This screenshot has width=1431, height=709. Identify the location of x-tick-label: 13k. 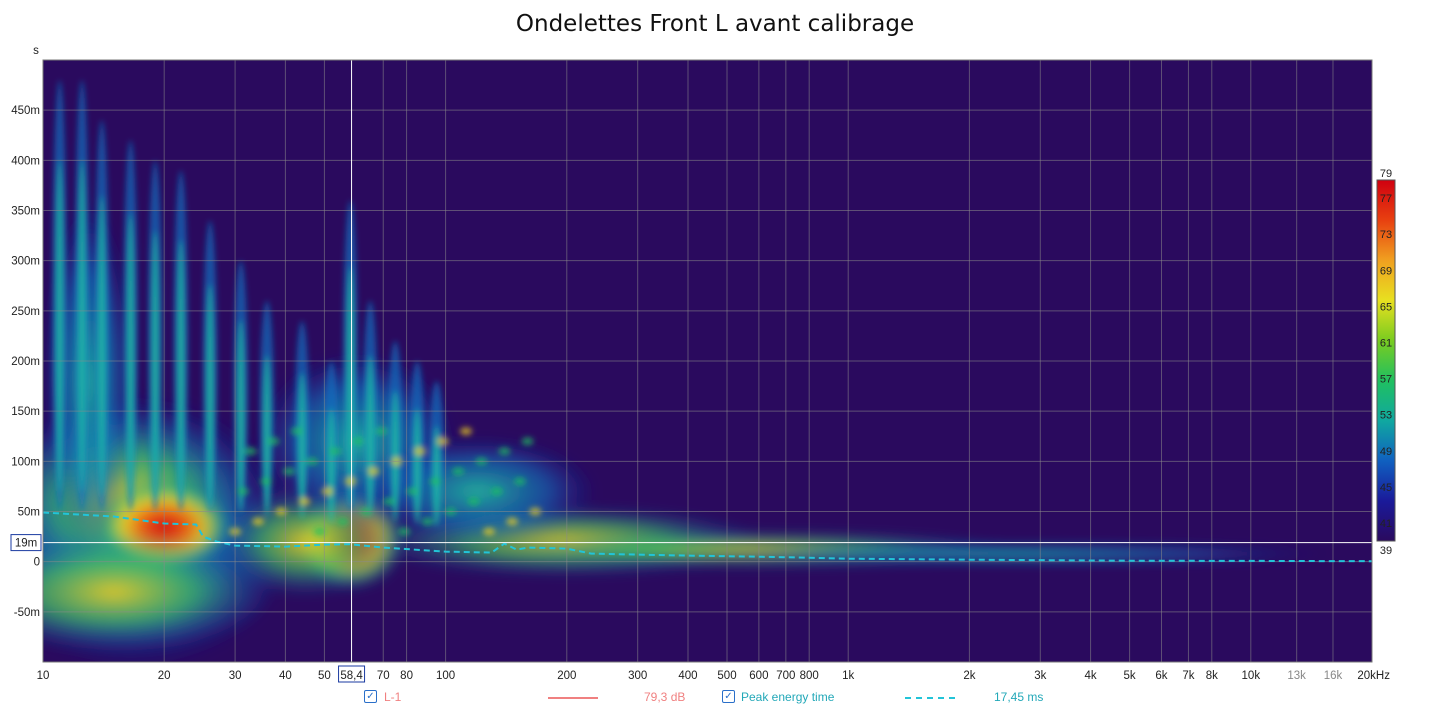
(1296, 676).